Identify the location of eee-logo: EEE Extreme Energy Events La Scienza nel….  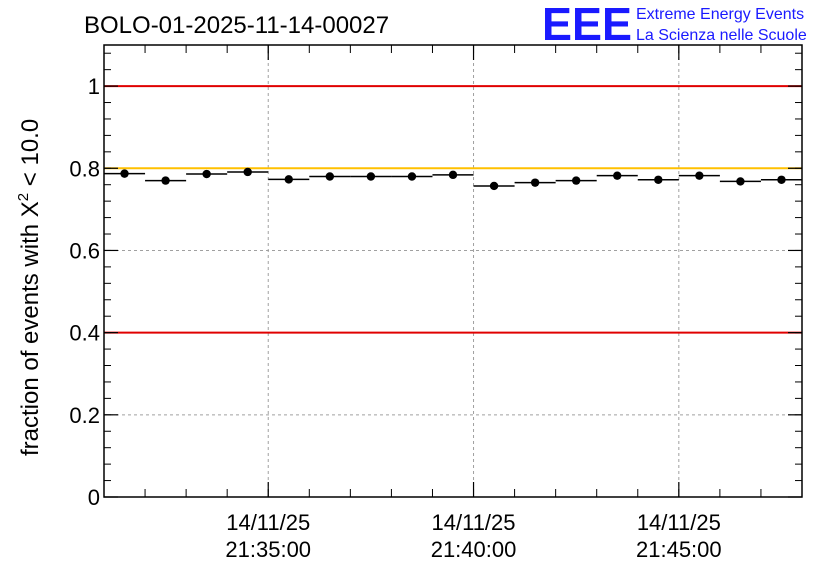
(674, 25).